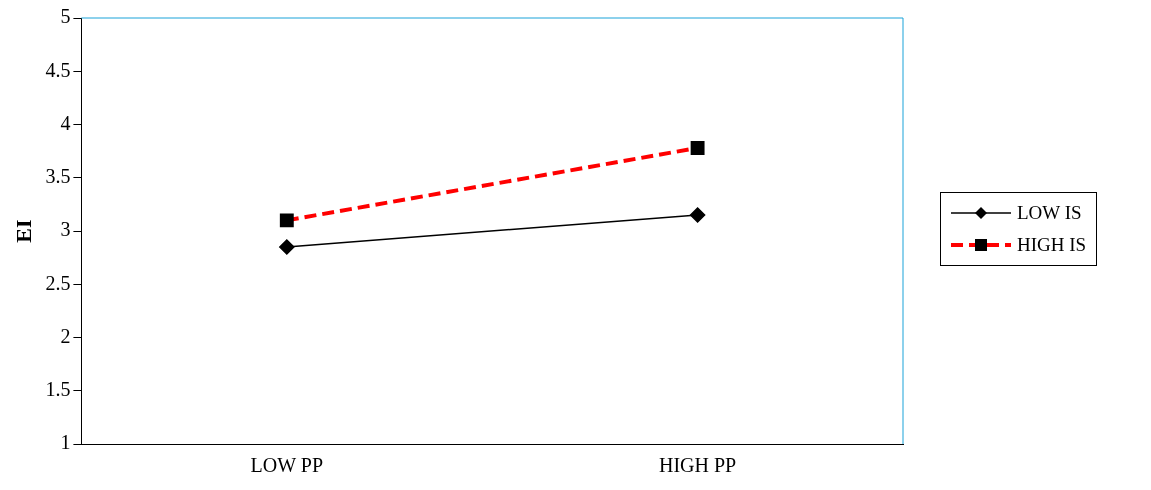 This screenshot has width=1151, height=490. What do you see at coordinates (58, 282) in the screenshot?
I see `y-tick-label: 2.5` at bounding box center [58, 282].